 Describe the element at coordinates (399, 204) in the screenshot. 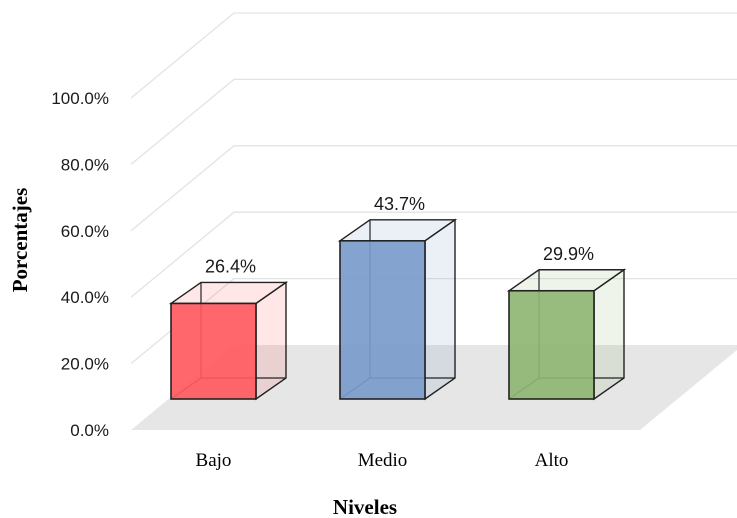

I see `data-label: 43.7%` at that location.